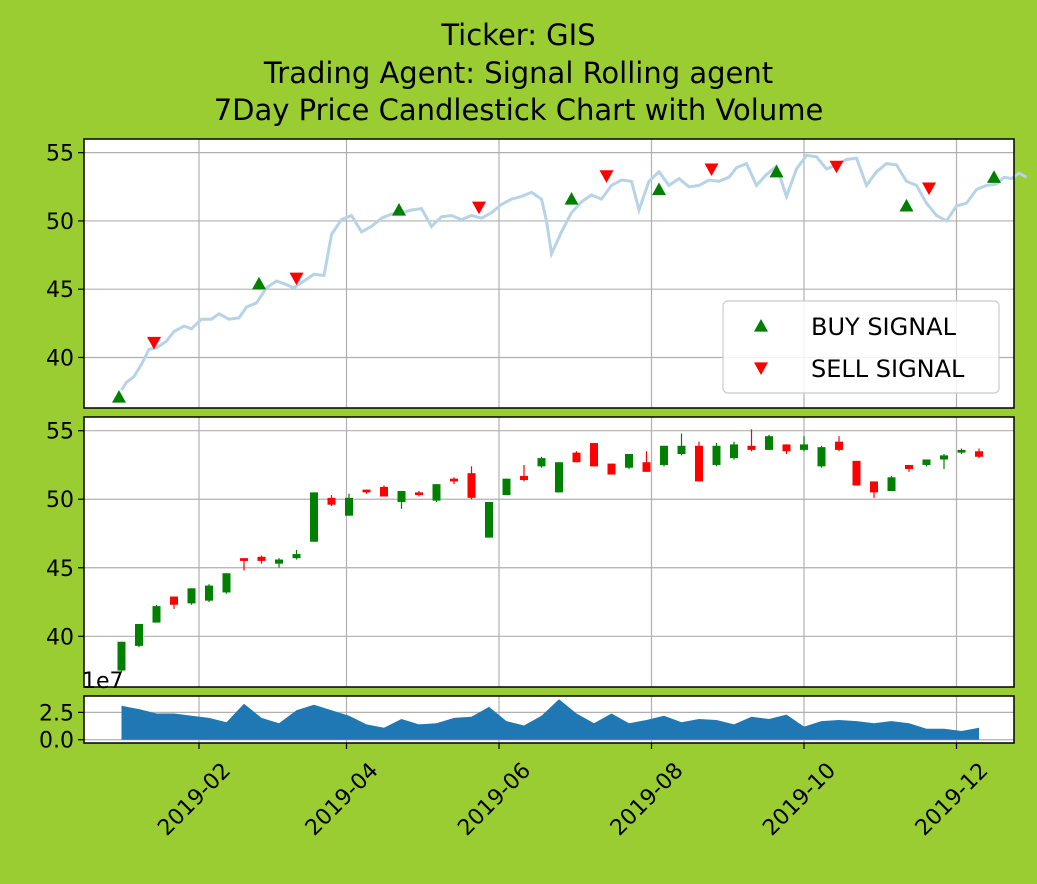  I want to click on price-y-tick-label: 55, so click(60, 154).